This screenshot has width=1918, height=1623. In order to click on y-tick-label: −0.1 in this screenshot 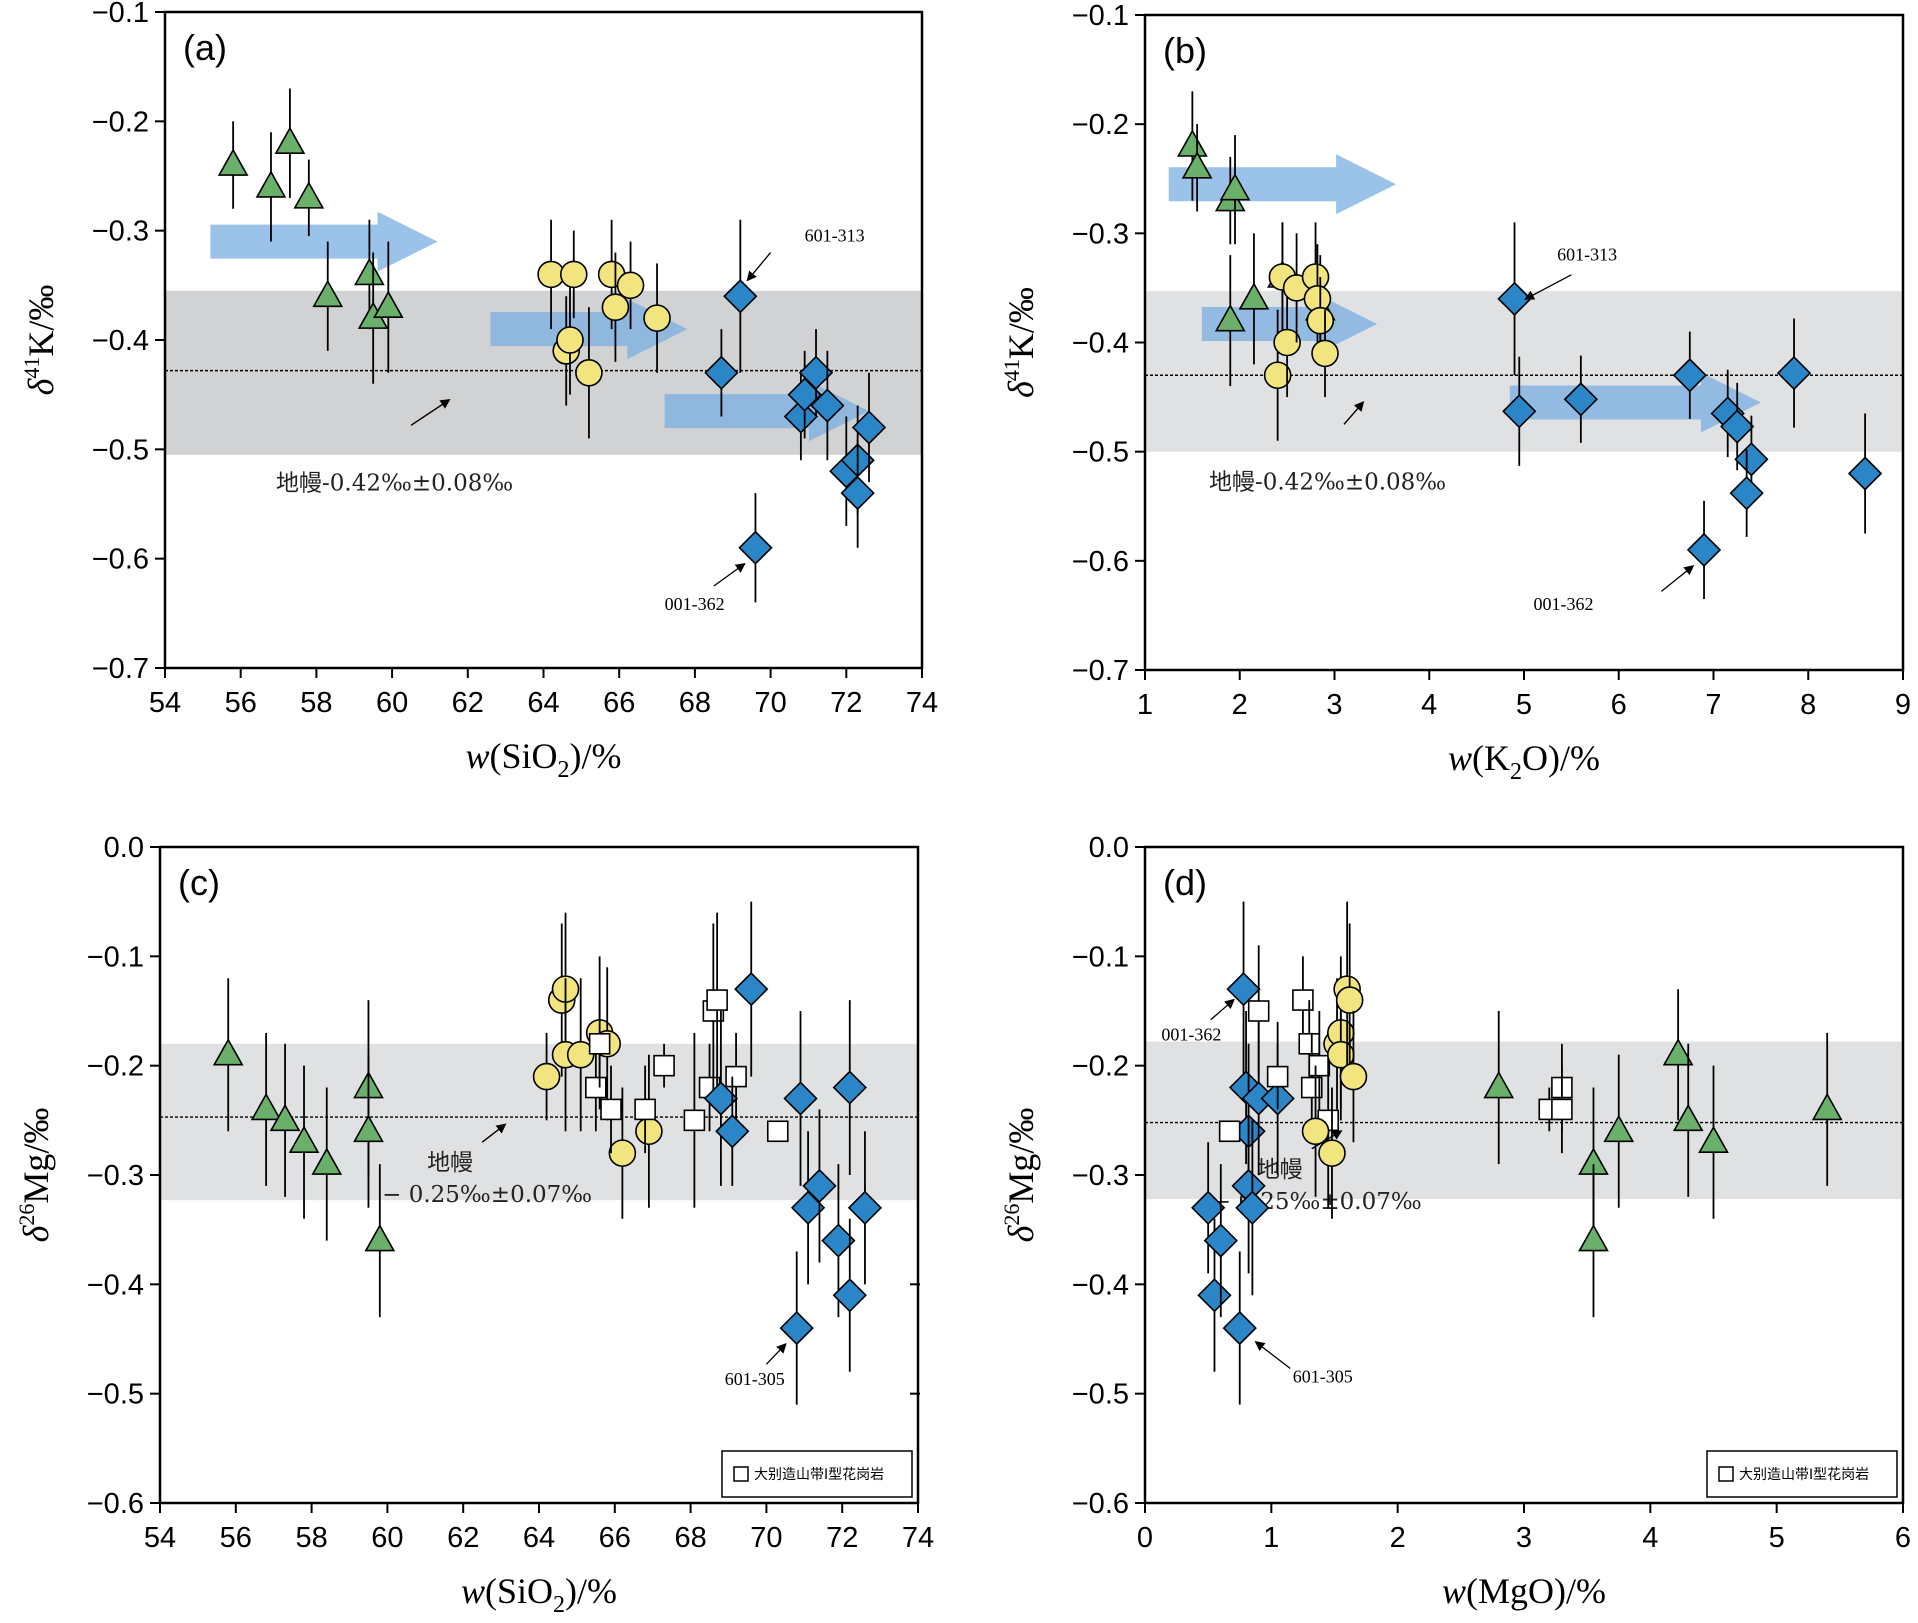, I will do `click(120, 14)`.